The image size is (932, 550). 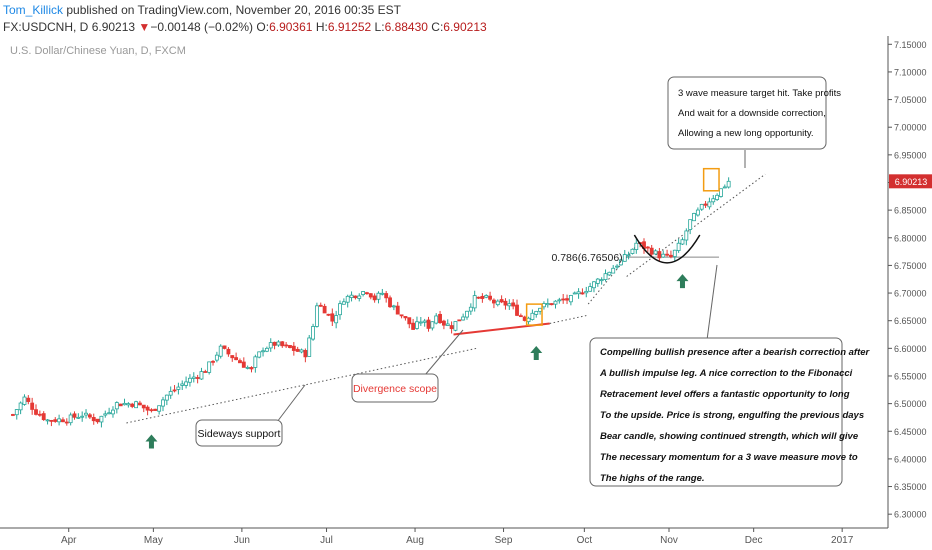 I want to click on sideways-support-callout-frame, so click(x=239, y=433).